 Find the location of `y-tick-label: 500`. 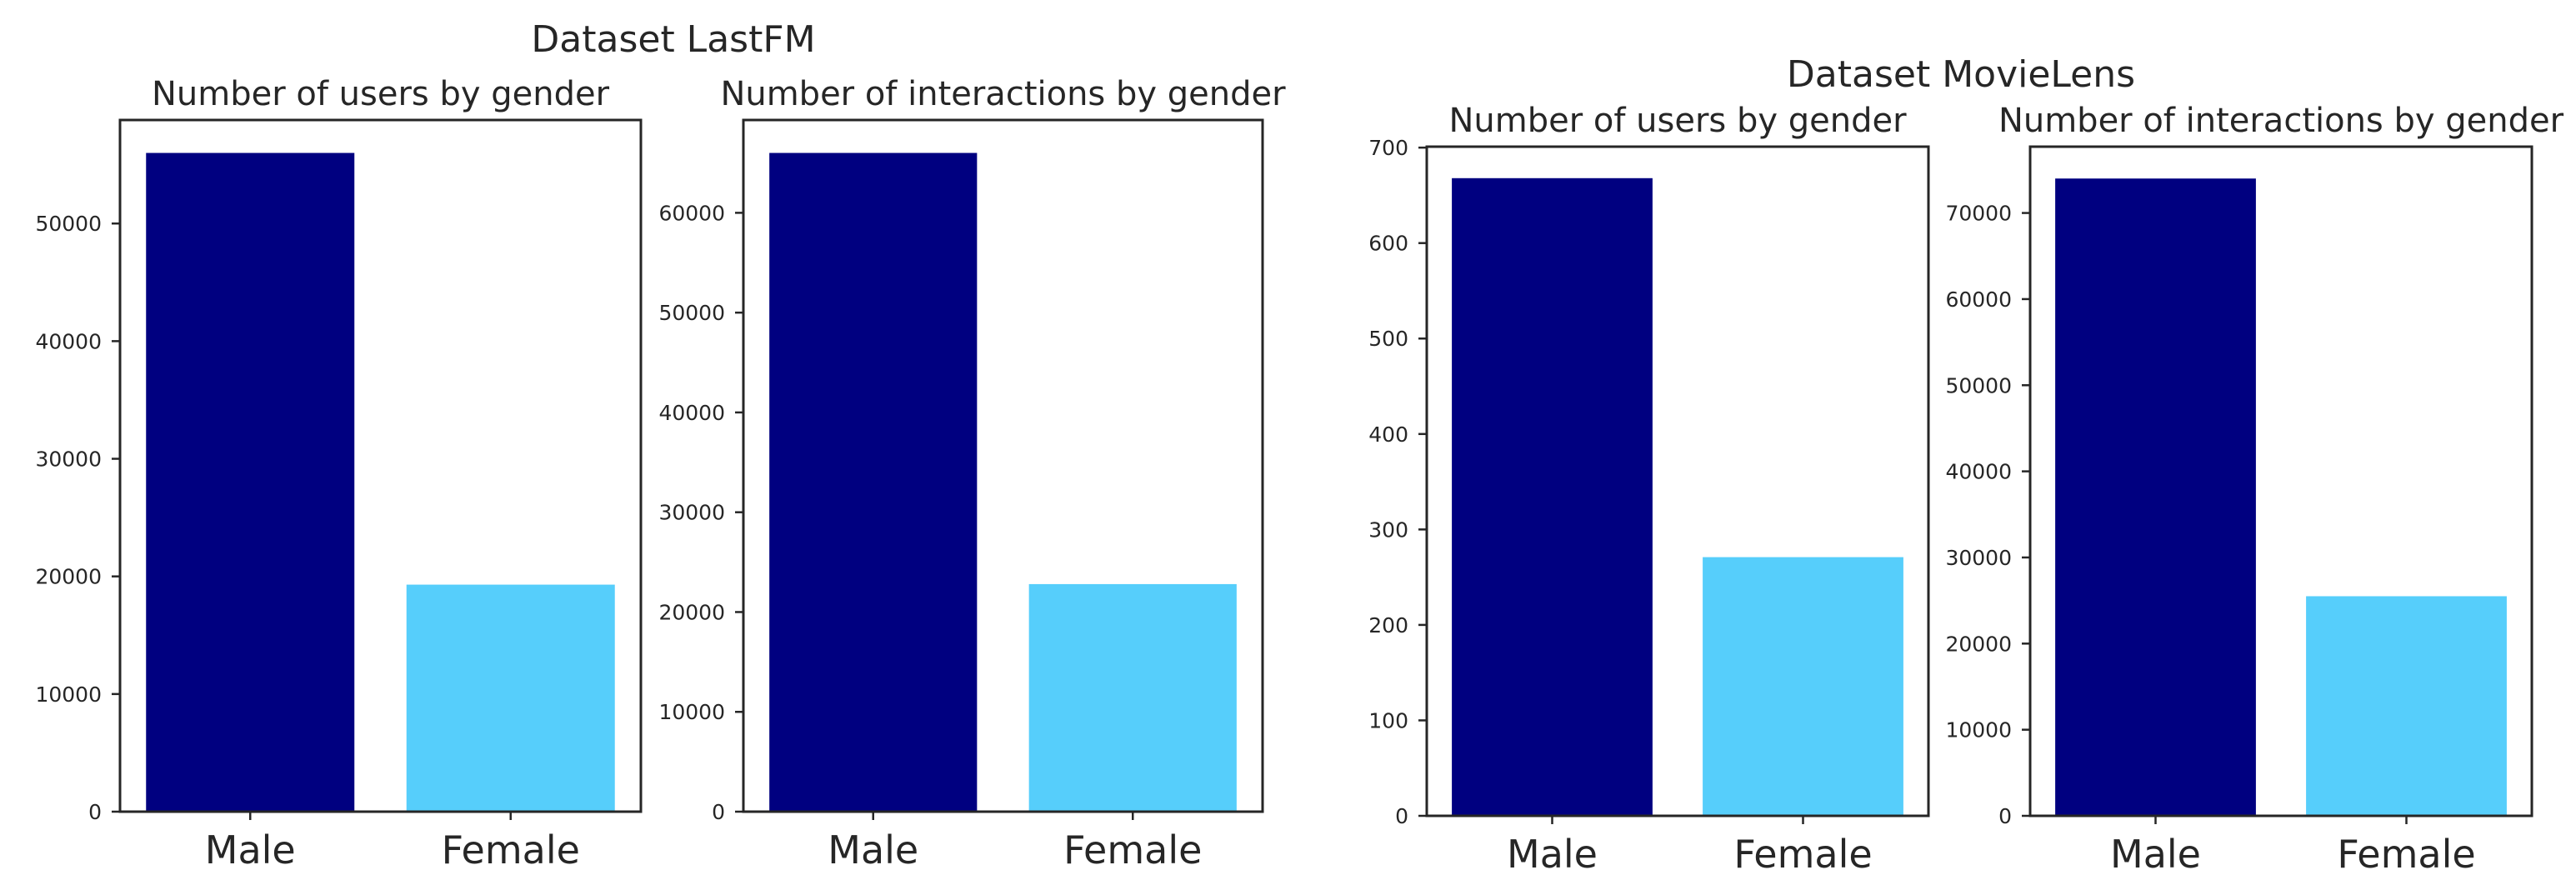

y-tick-label: 500 is located at coordinates (1388, 339).